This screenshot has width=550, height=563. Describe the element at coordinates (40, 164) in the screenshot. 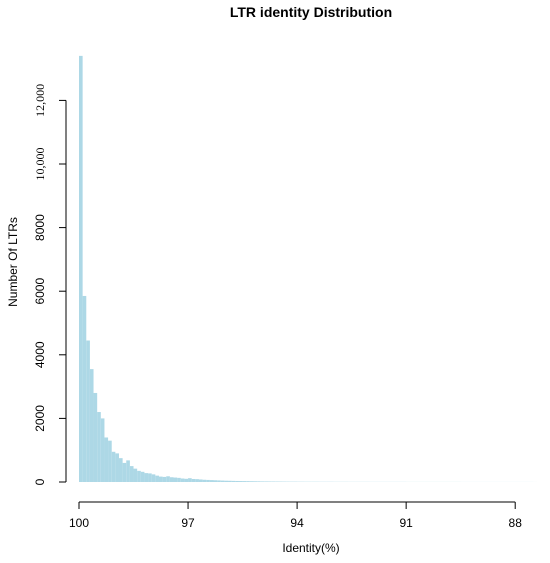

I see `y-tick-label: 10,000` at that location.